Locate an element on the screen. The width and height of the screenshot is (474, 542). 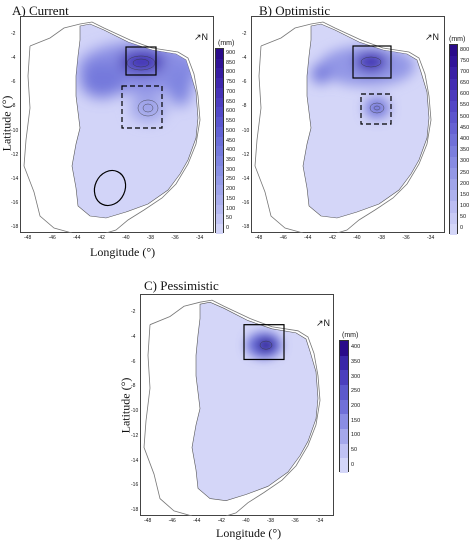
colorbar-label: 400 is located at coordinates (356, 347).